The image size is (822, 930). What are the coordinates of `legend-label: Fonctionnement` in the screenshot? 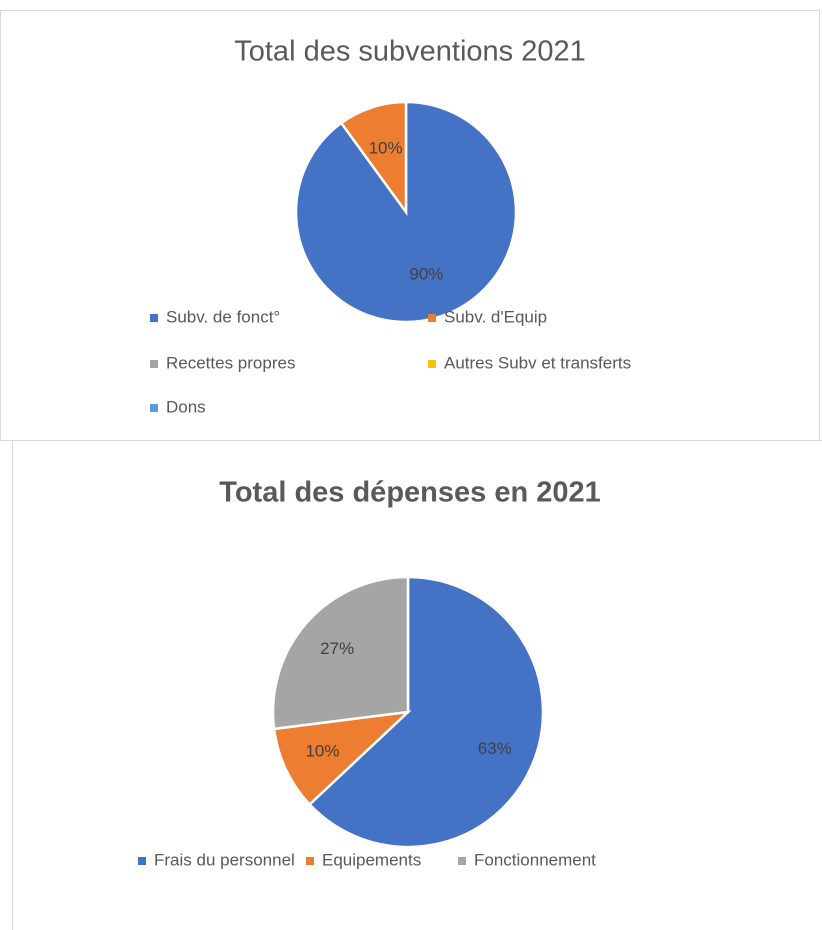 It's located at (535, 859).